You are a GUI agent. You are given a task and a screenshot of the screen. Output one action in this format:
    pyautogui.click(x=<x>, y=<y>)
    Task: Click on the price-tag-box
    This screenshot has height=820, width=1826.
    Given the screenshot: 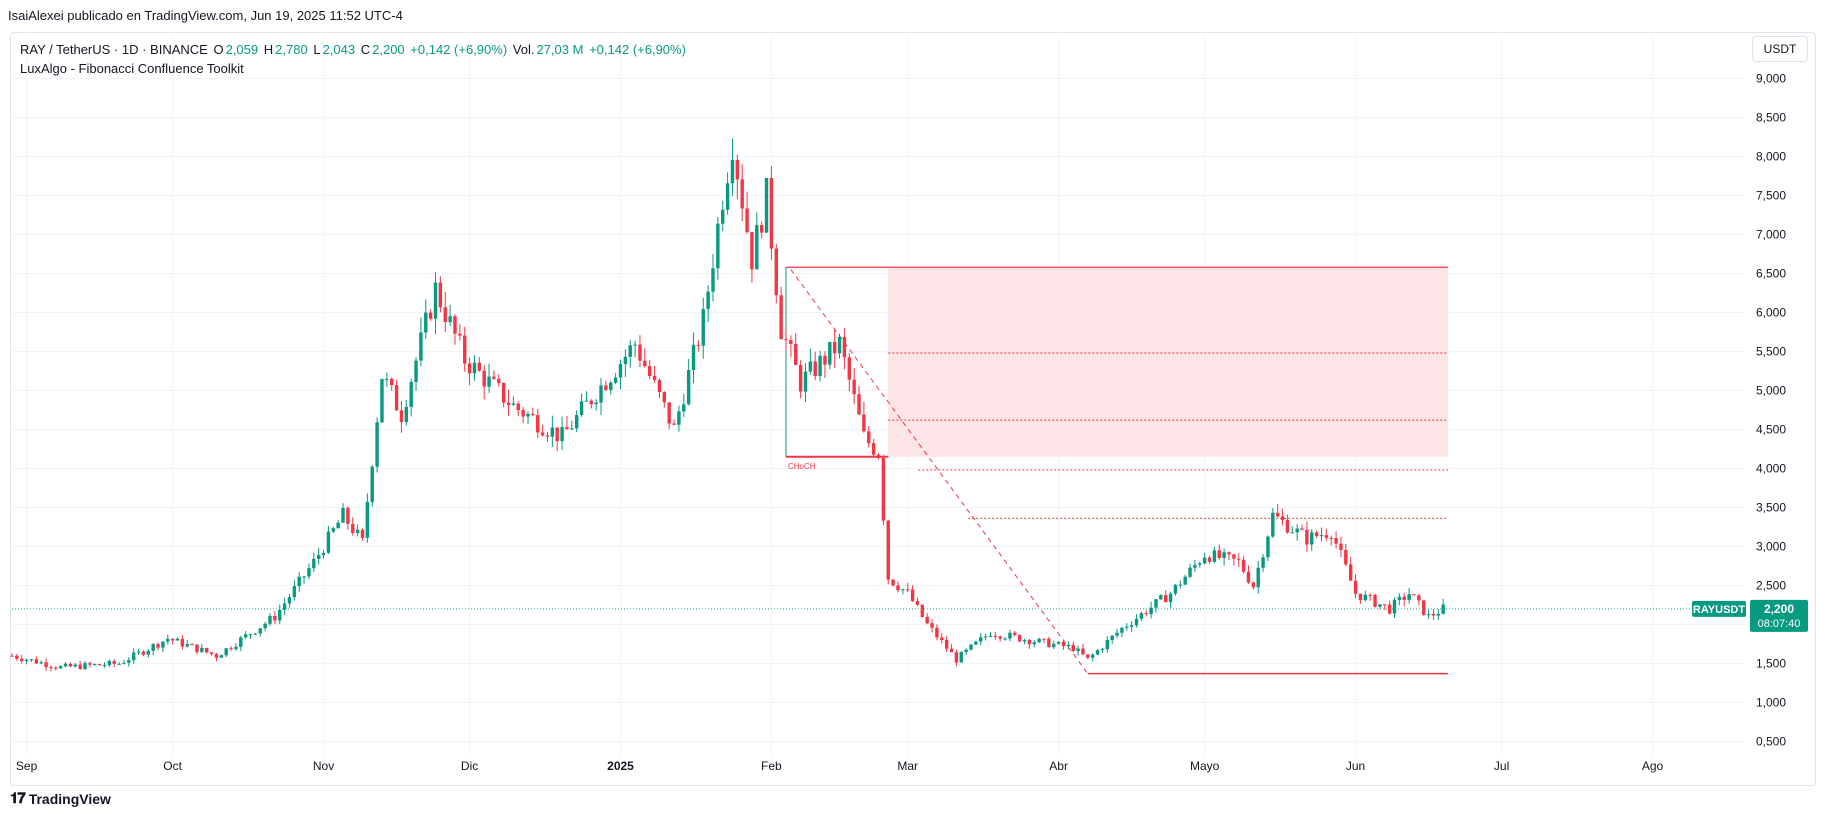 What is the action you would take?
    pyautogui.click(x=1779, y=615)
    